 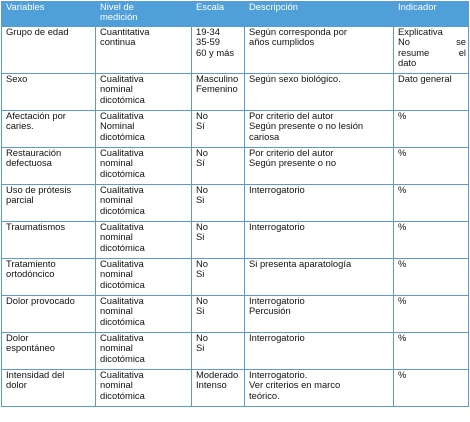 I want to click on cell-line: Según corresponda por, so click(x=298, y=31).